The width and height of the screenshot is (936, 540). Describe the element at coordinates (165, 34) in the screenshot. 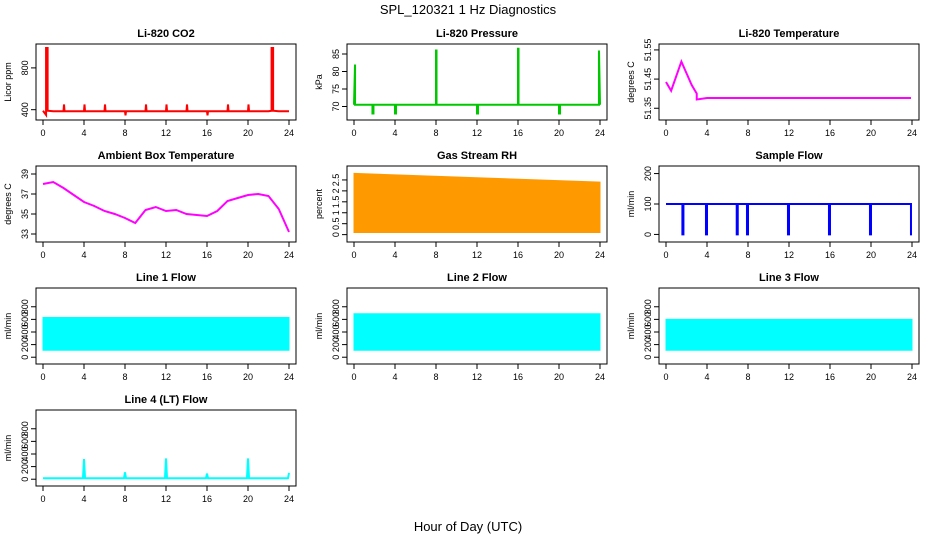

I see `panel-title: Li-820 CO2` at that location.